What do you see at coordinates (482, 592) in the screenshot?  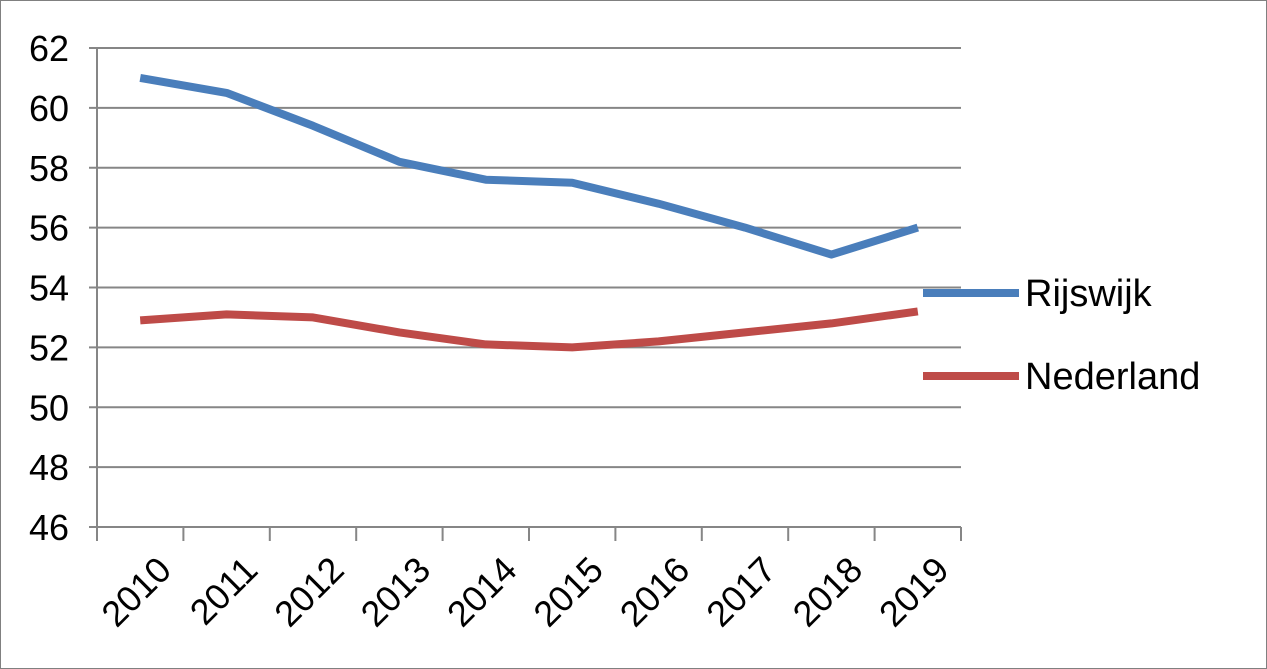 I see `x-tick-label: 2014` at bounding box center [482, 592].